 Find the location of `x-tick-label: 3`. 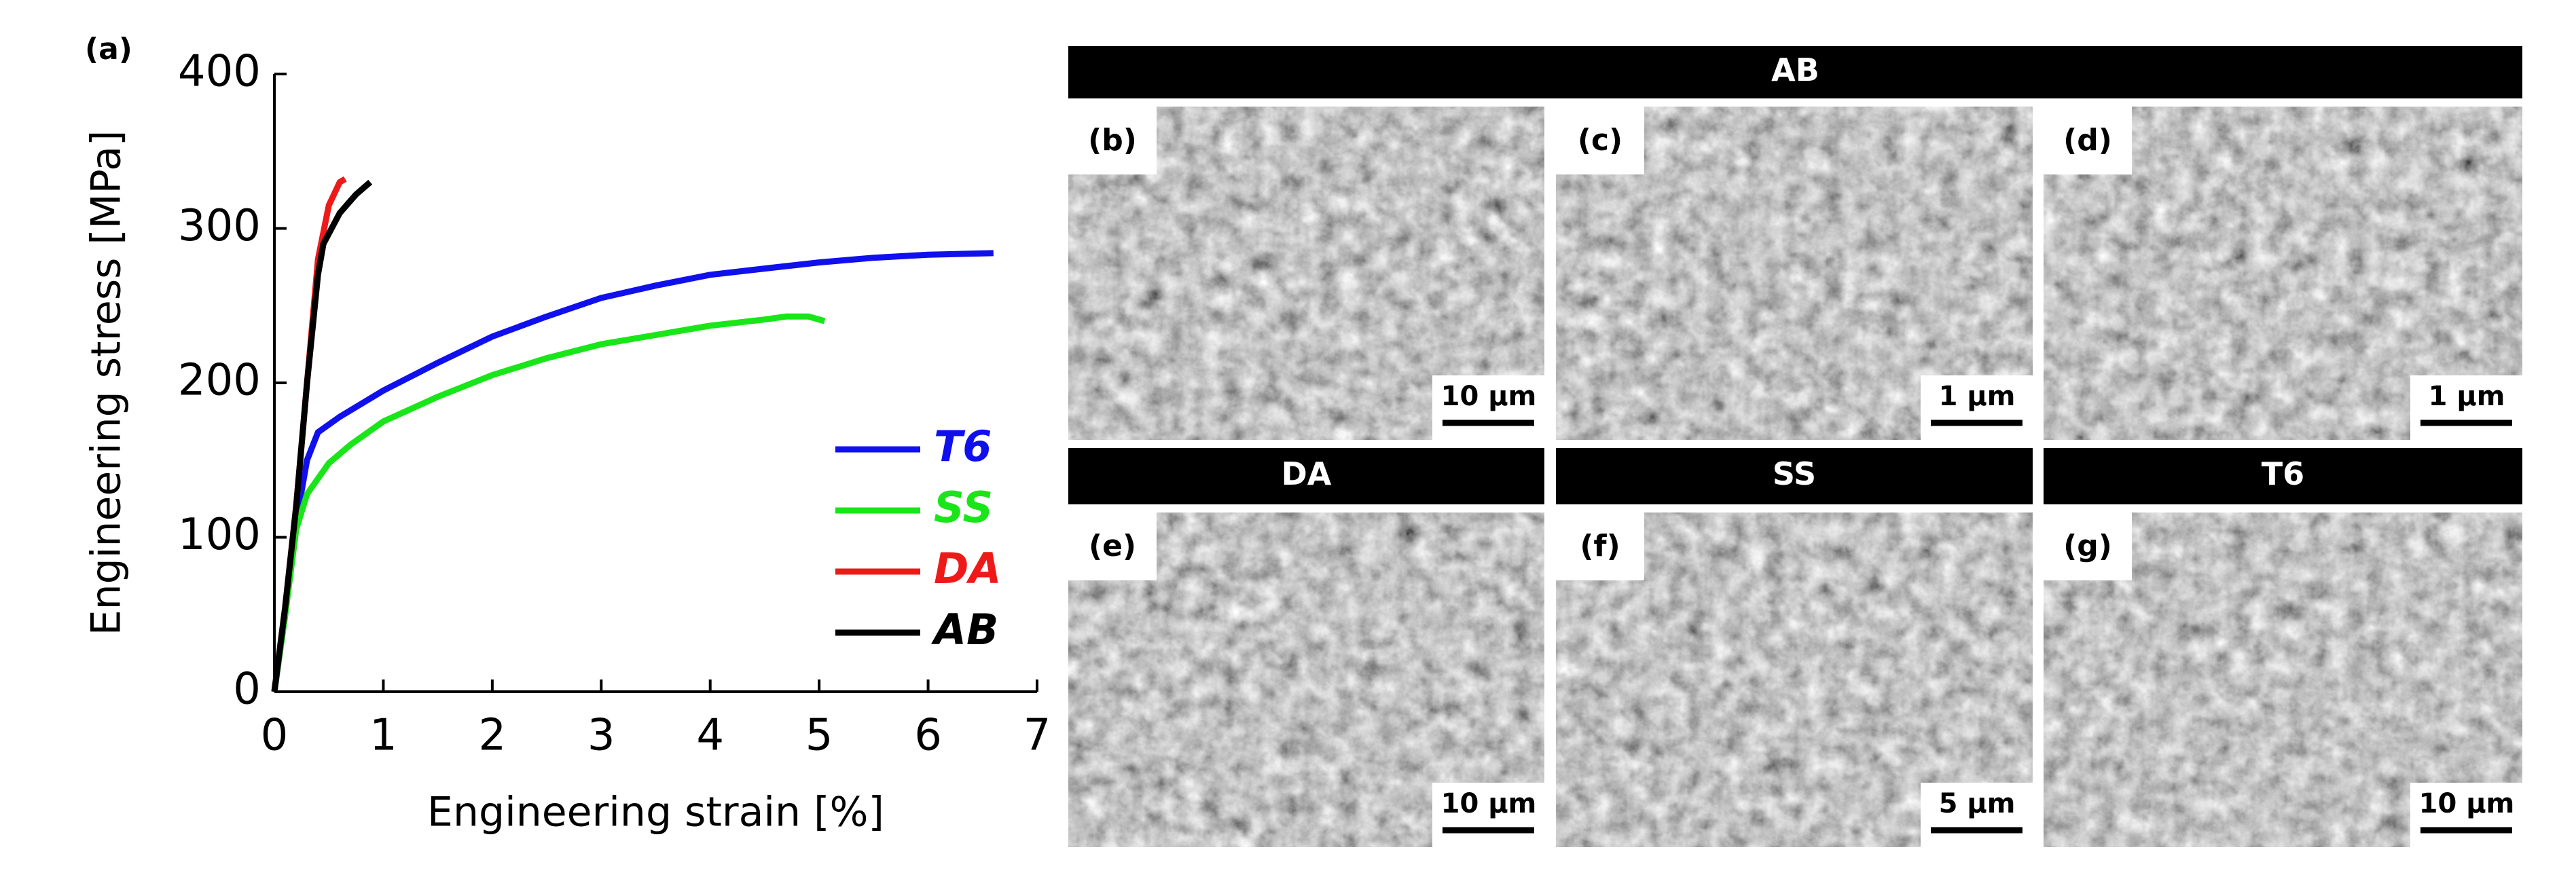

x-tick-label: 3 is located at coordinates (601, 736).